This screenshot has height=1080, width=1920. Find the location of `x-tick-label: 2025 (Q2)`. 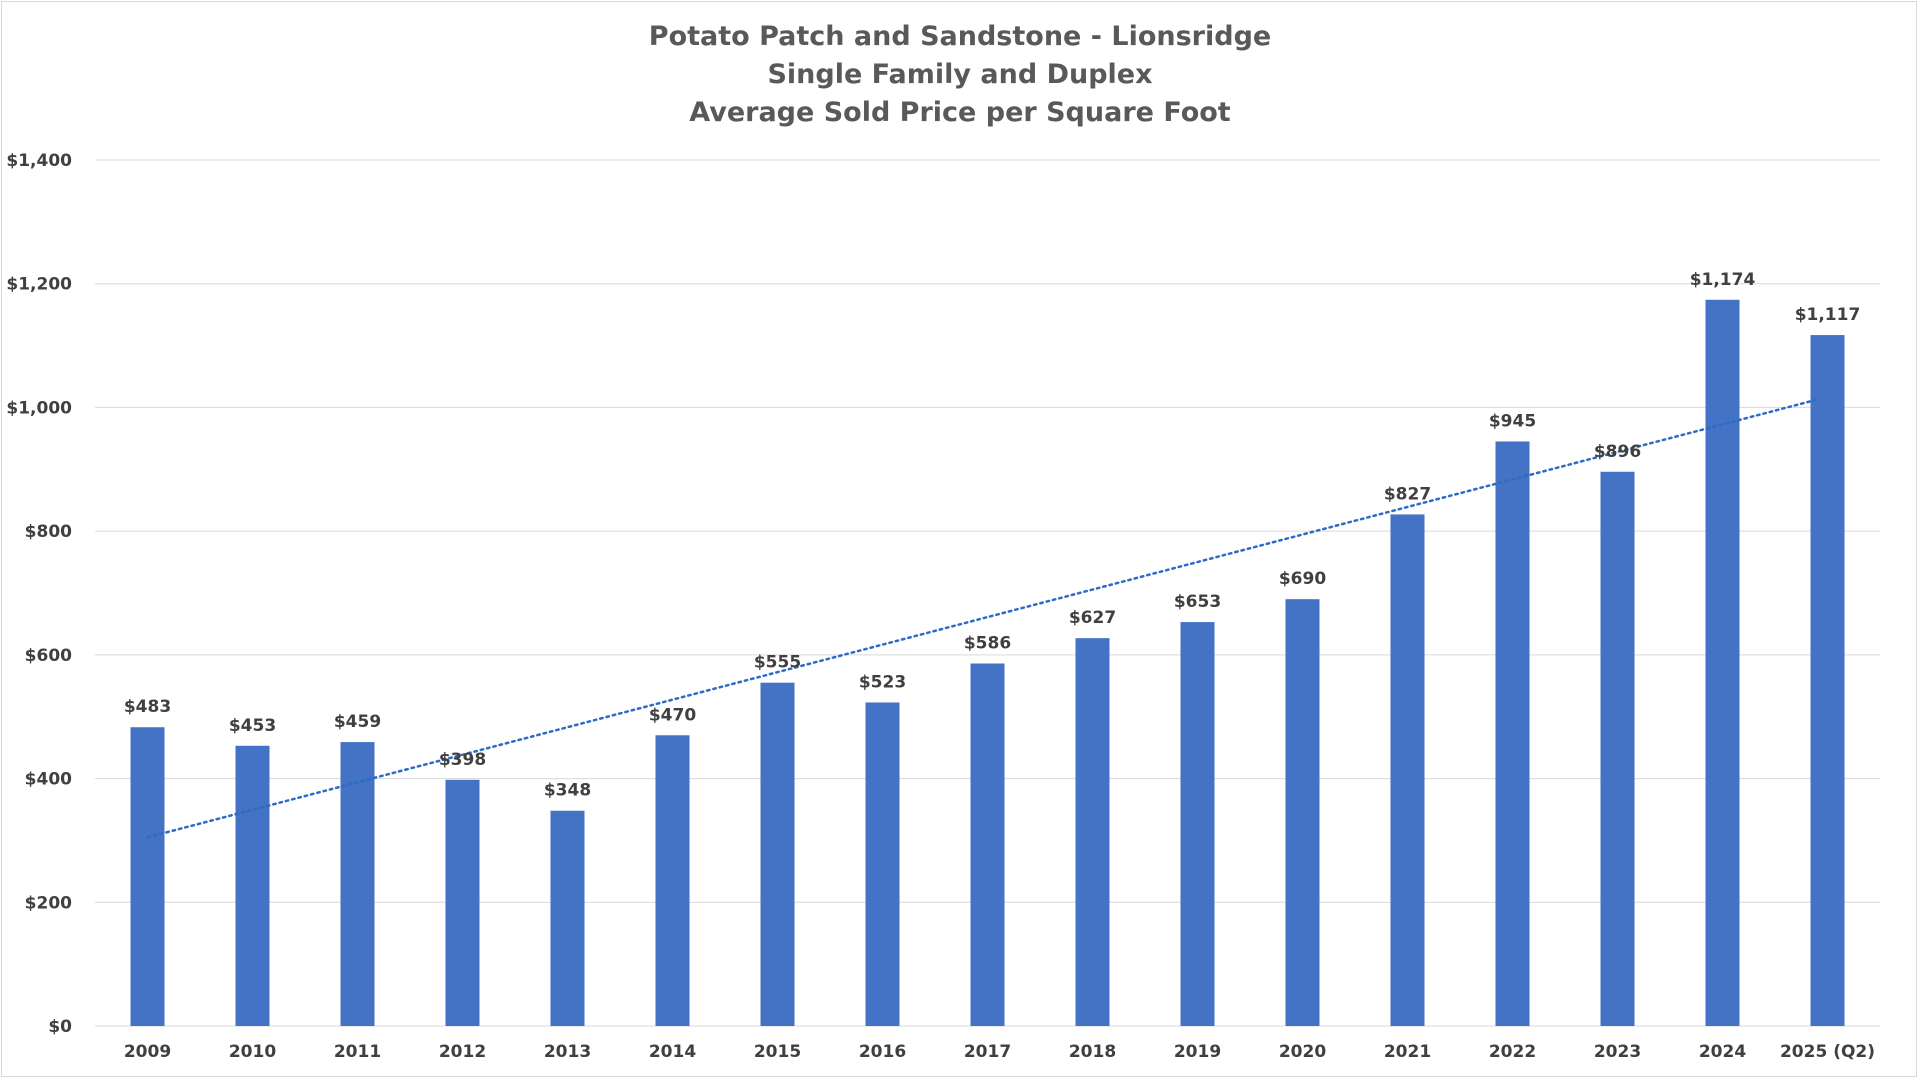

x-tick-label: 2025 (Q2) is located at coordinates (1827, 1052).